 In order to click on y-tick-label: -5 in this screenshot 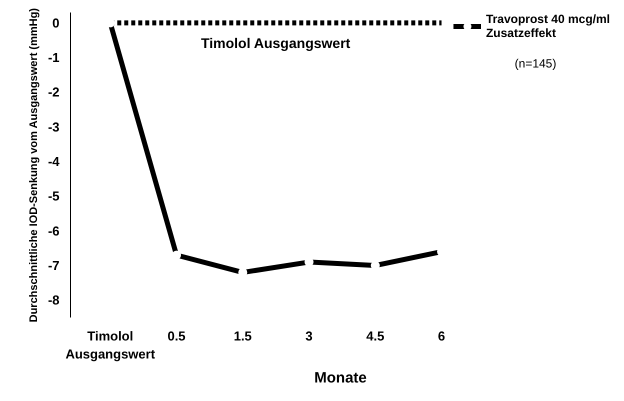, I will do `click(54, 196)`.